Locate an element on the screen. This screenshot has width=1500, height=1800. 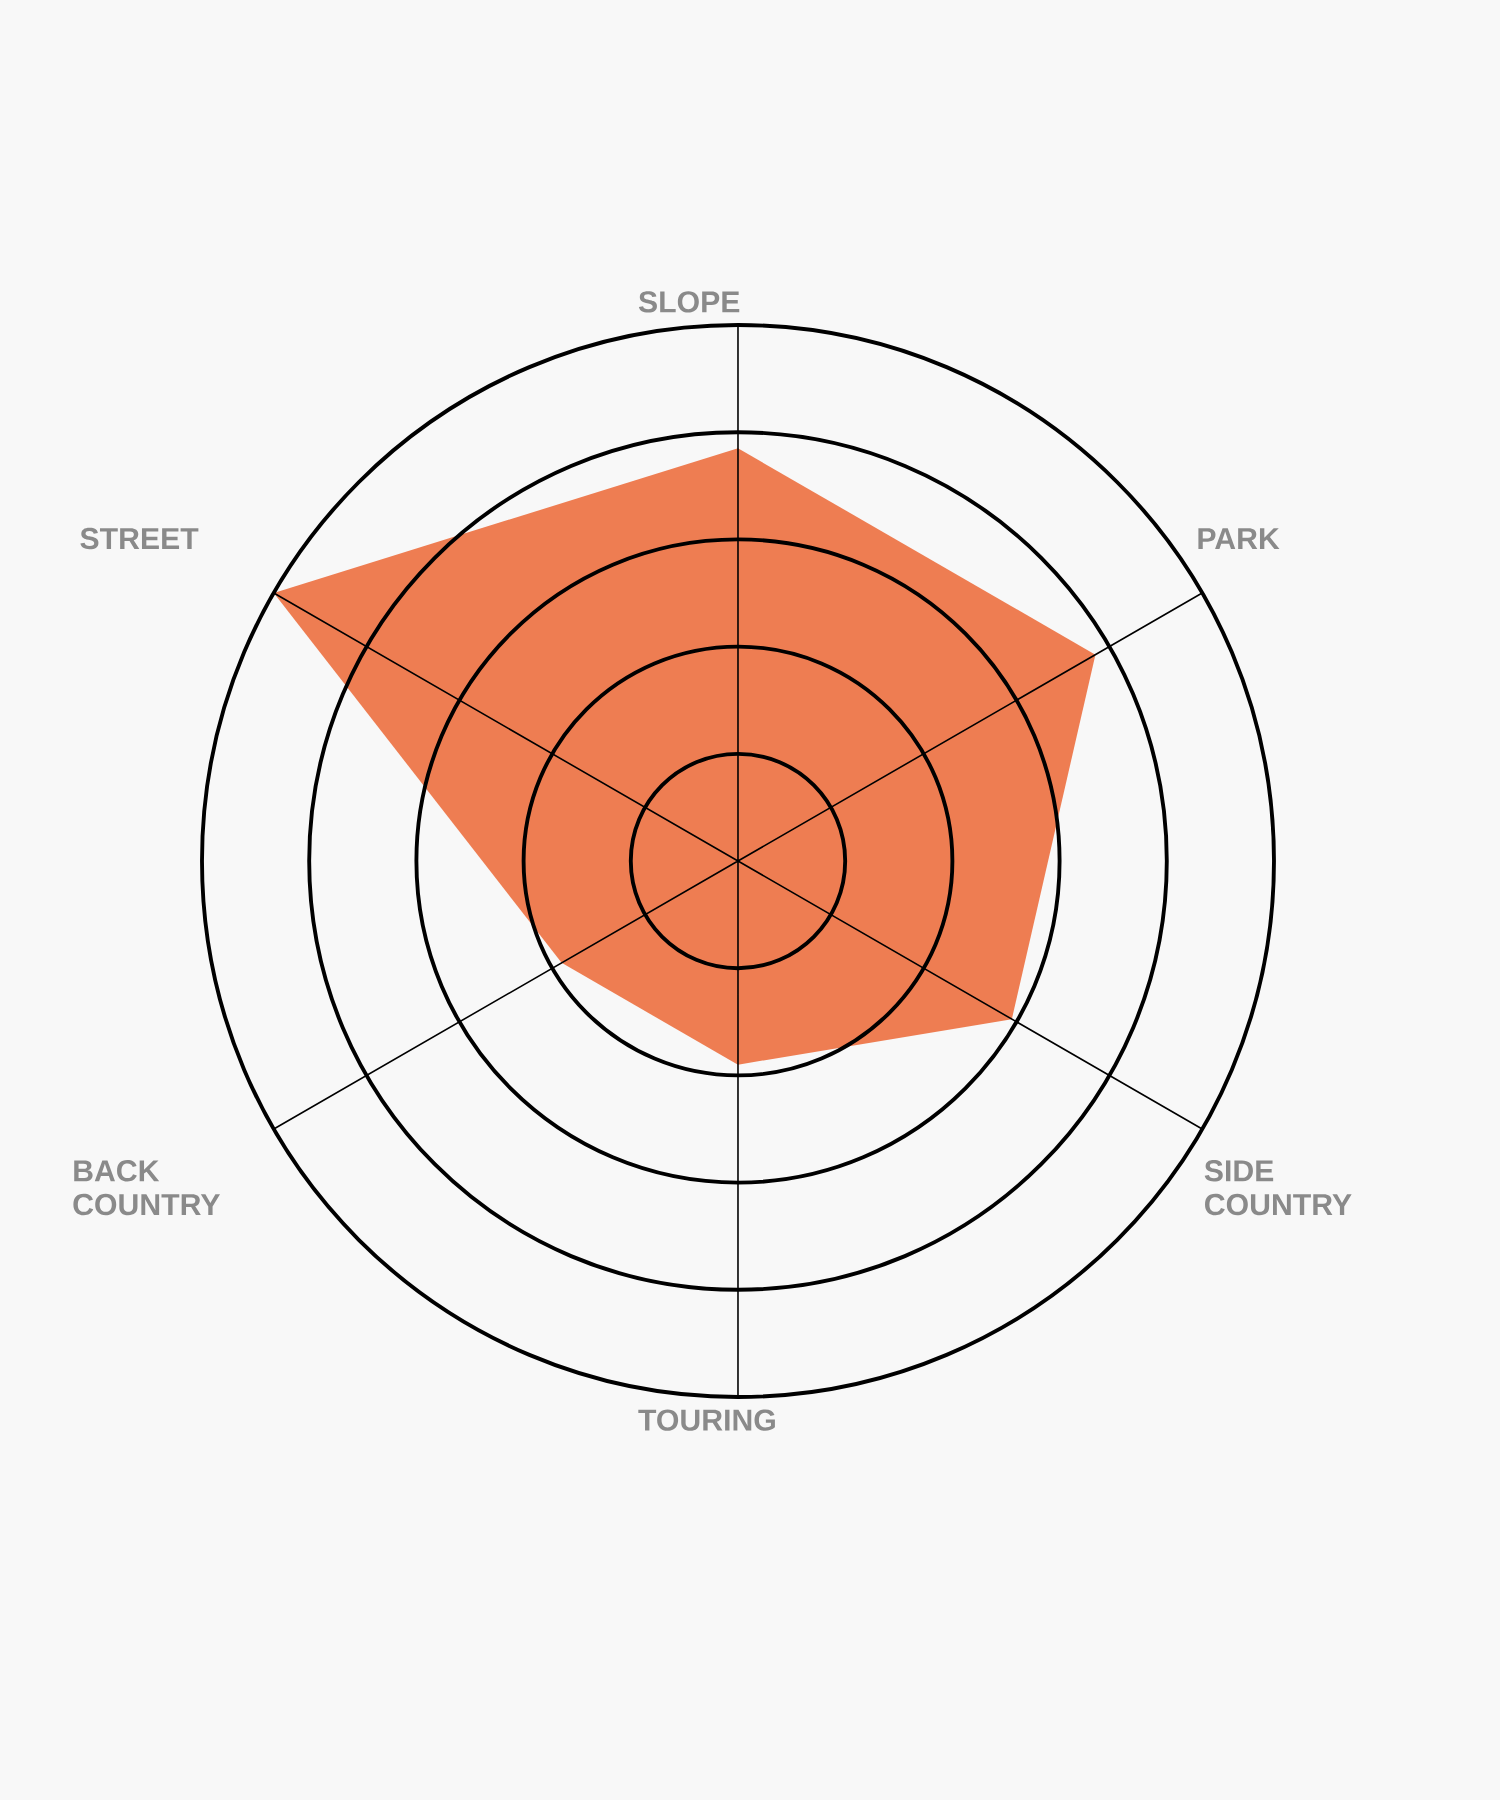
spoke-label: SLOPE is located at coordinates (689, 302).